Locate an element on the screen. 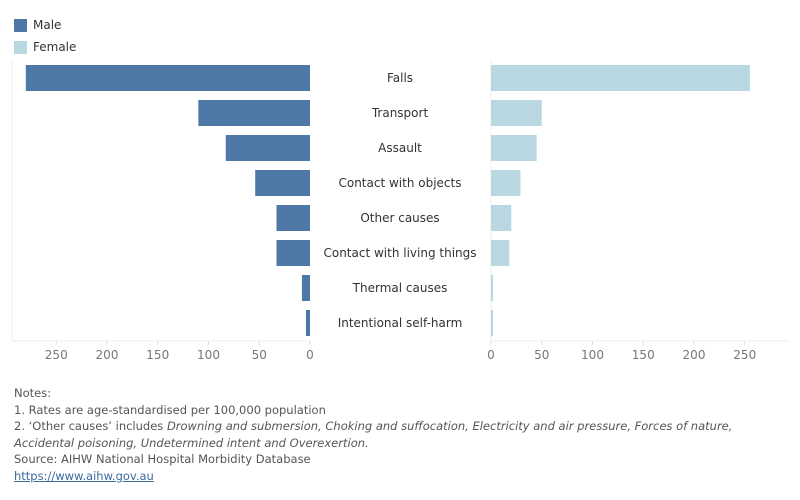 The height and width of the screenshot is (500, 800). legend-item-female: Female is located at coordinates (45, 47).